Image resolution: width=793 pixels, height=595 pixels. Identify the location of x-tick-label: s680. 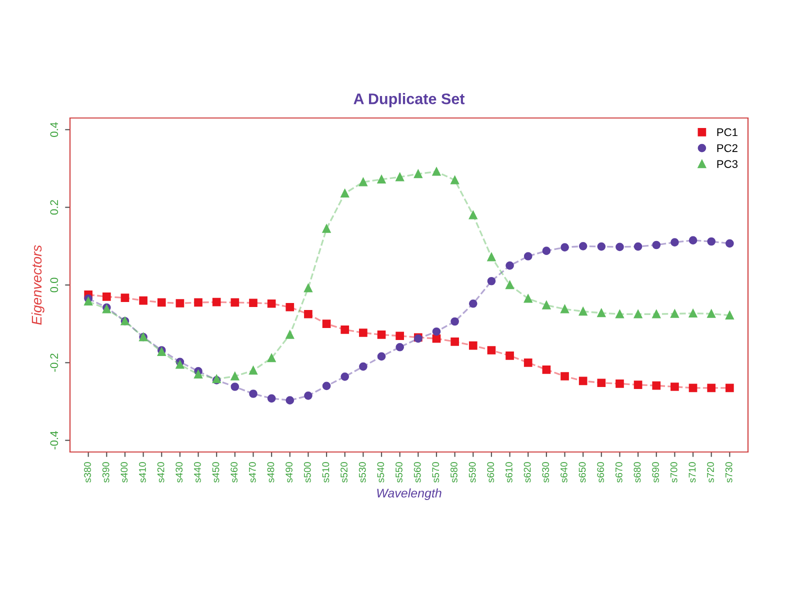
(637, 472).